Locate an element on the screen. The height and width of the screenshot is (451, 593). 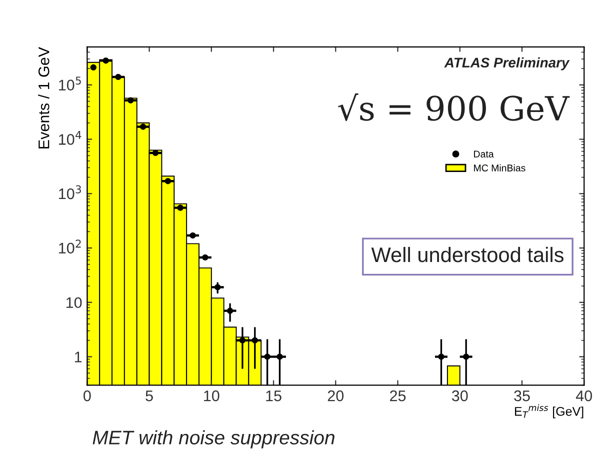
y-tick-label: 10$^{5}$ is located at coordinates (70, 83).